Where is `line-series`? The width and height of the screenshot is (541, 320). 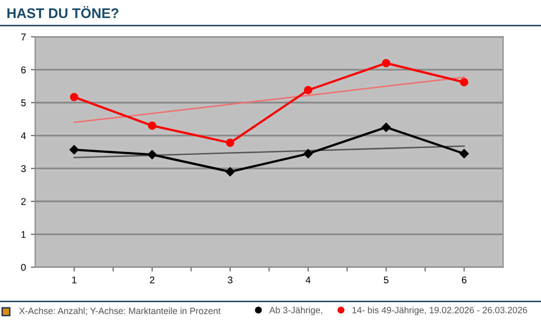 line-series is located at coordinates (269, 151).